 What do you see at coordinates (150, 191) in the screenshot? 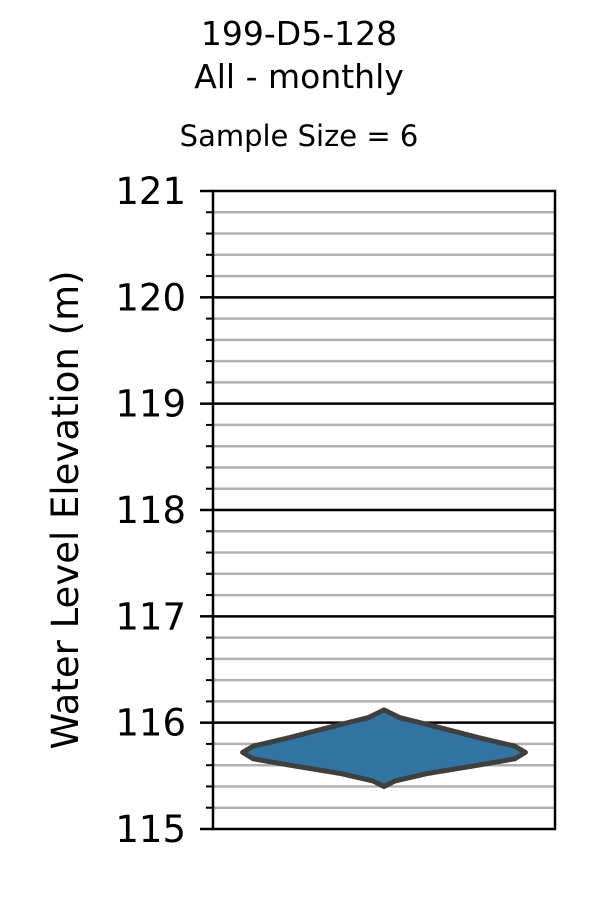
I see `y-tick-label: 121` at bounding box center [150, 191].